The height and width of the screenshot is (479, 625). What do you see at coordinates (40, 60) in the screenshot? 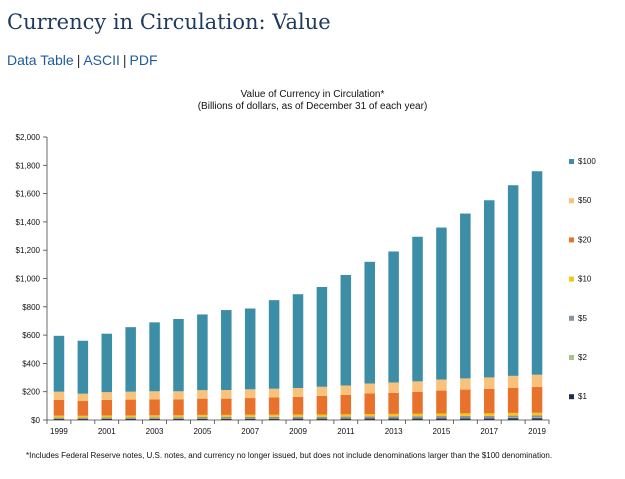
I see `data-table-link: Data Table` at bounding box center [40, 60].